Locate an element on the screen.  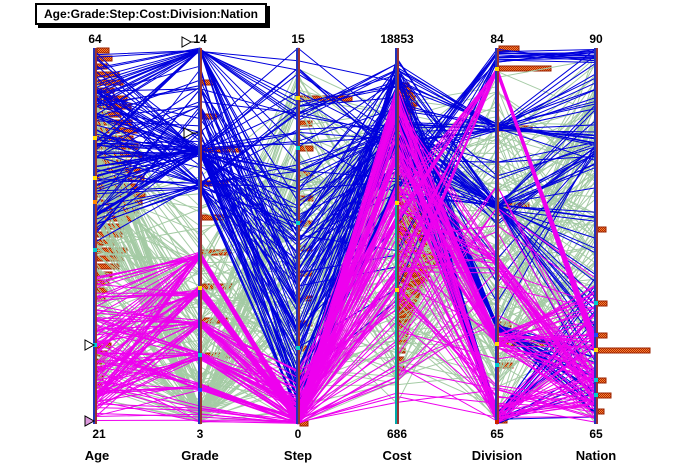
histogram-nation is located at coordinates (624, 320).